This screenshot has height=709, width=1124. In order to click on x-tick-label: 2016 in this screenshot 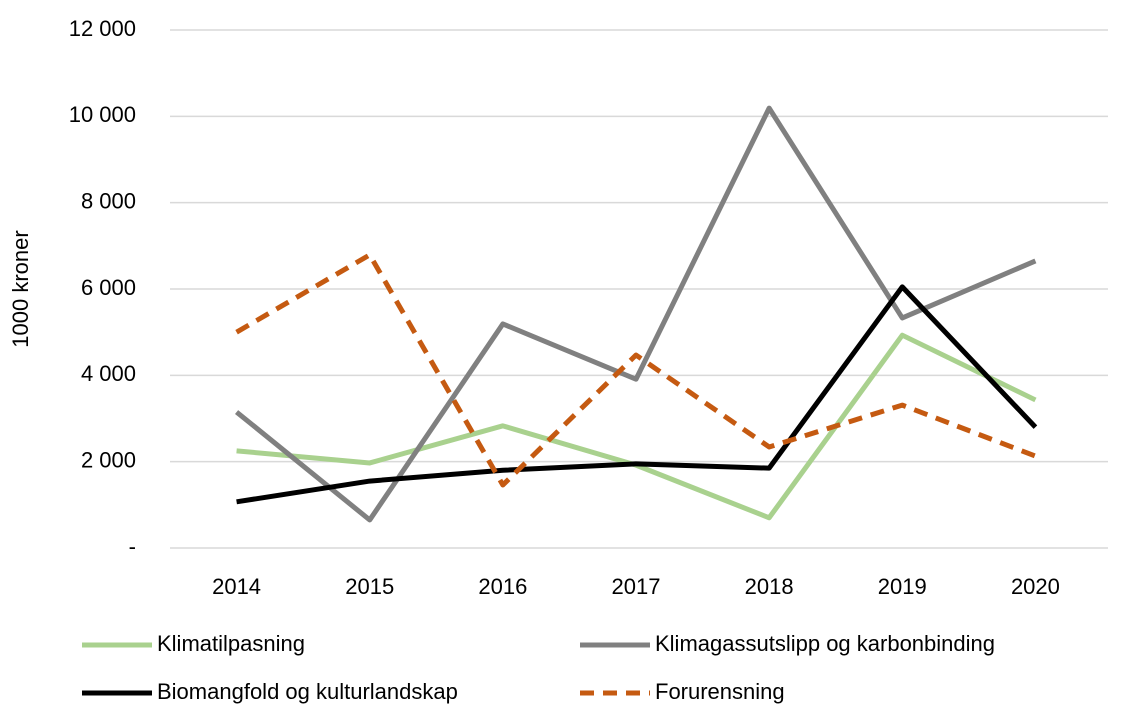, I will do `click(502, 586)`.